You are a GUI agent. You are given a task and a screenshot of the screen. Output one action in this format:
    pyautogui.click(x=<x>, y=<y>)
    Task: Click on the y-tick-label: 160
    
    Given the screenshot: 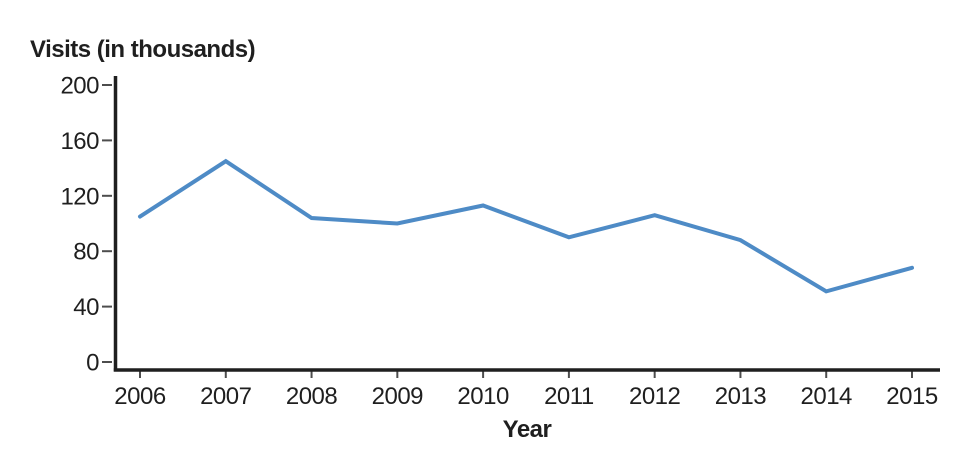 What is the action you would take?
    pyautogui.click(x=79, y=141)
    